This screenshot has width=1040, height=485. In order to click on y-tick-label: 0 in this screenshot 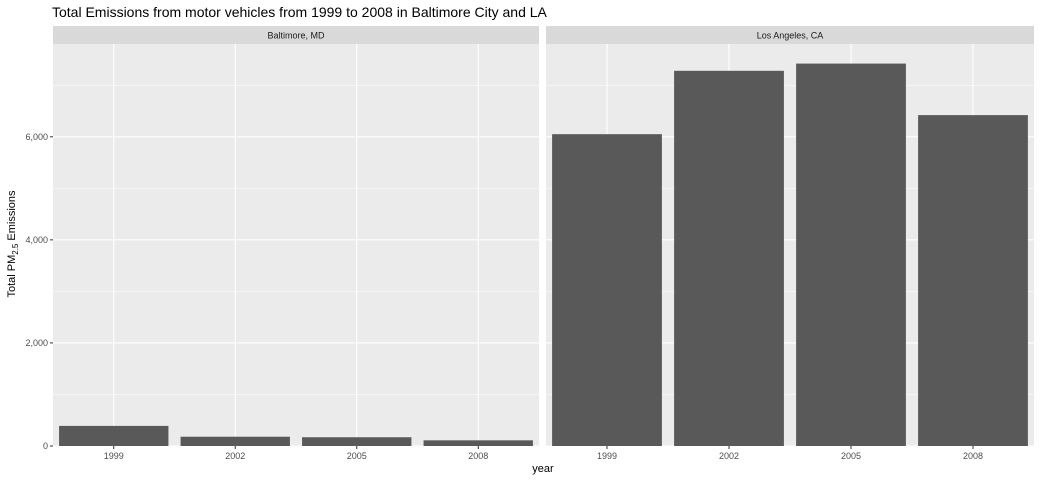, I will do `click(45, 446)`.